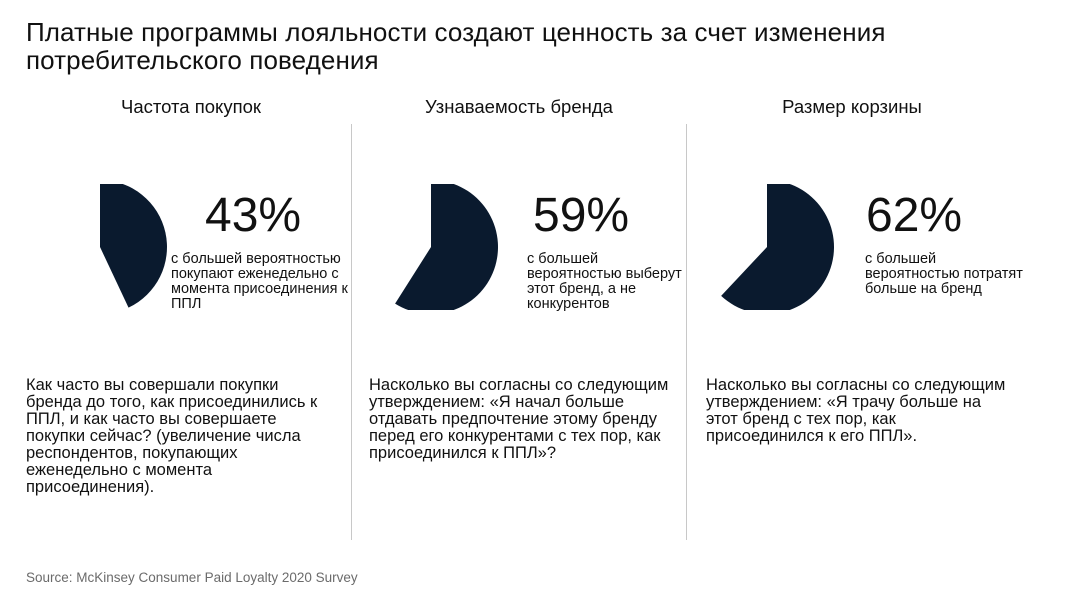 Image resolution: width=1090 pixels, height=606 pixels. Describe the element at coordinates (581, 215) in the screenshot. I see `percent-value: 59%` at that location.